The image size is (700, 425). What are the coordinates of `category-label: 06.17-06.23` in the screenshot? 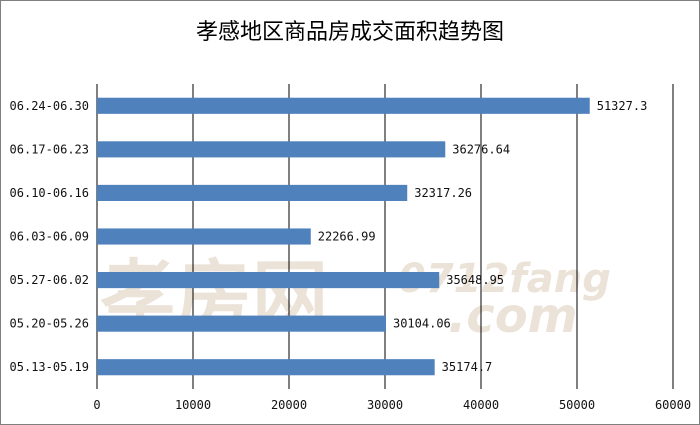 It's located at (49, 149).